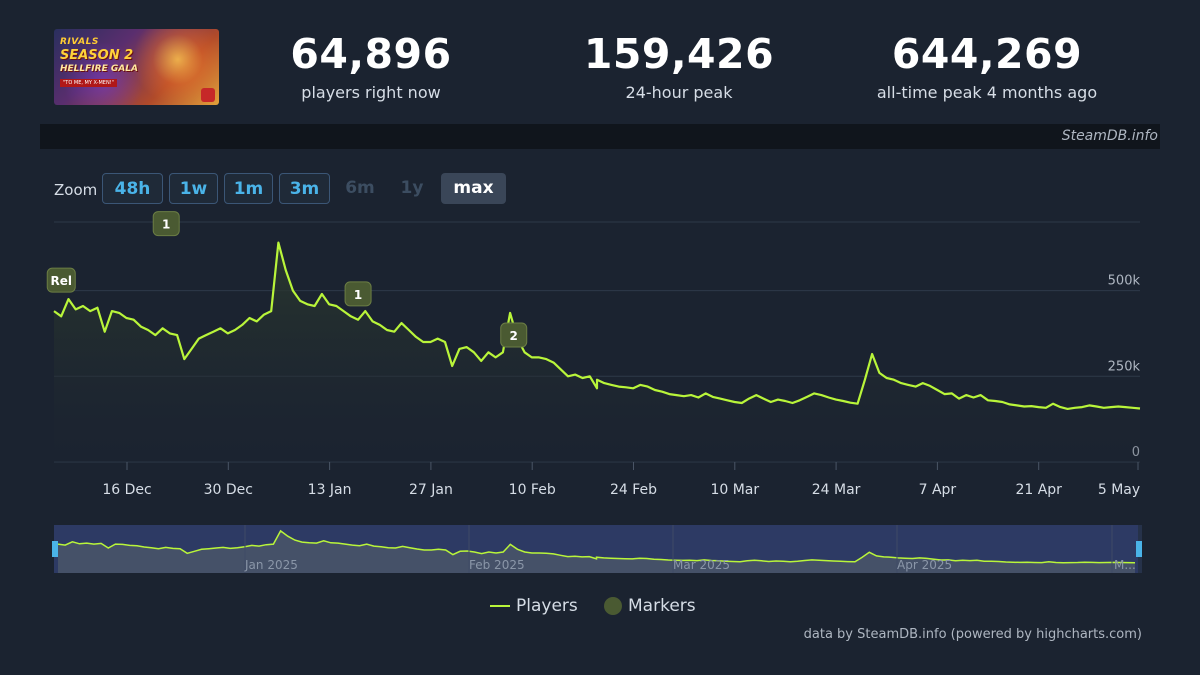  Describe the element at coordinates (532, 490) in the screenshot. I see `x-tick-label: 10 Feb` at that location.